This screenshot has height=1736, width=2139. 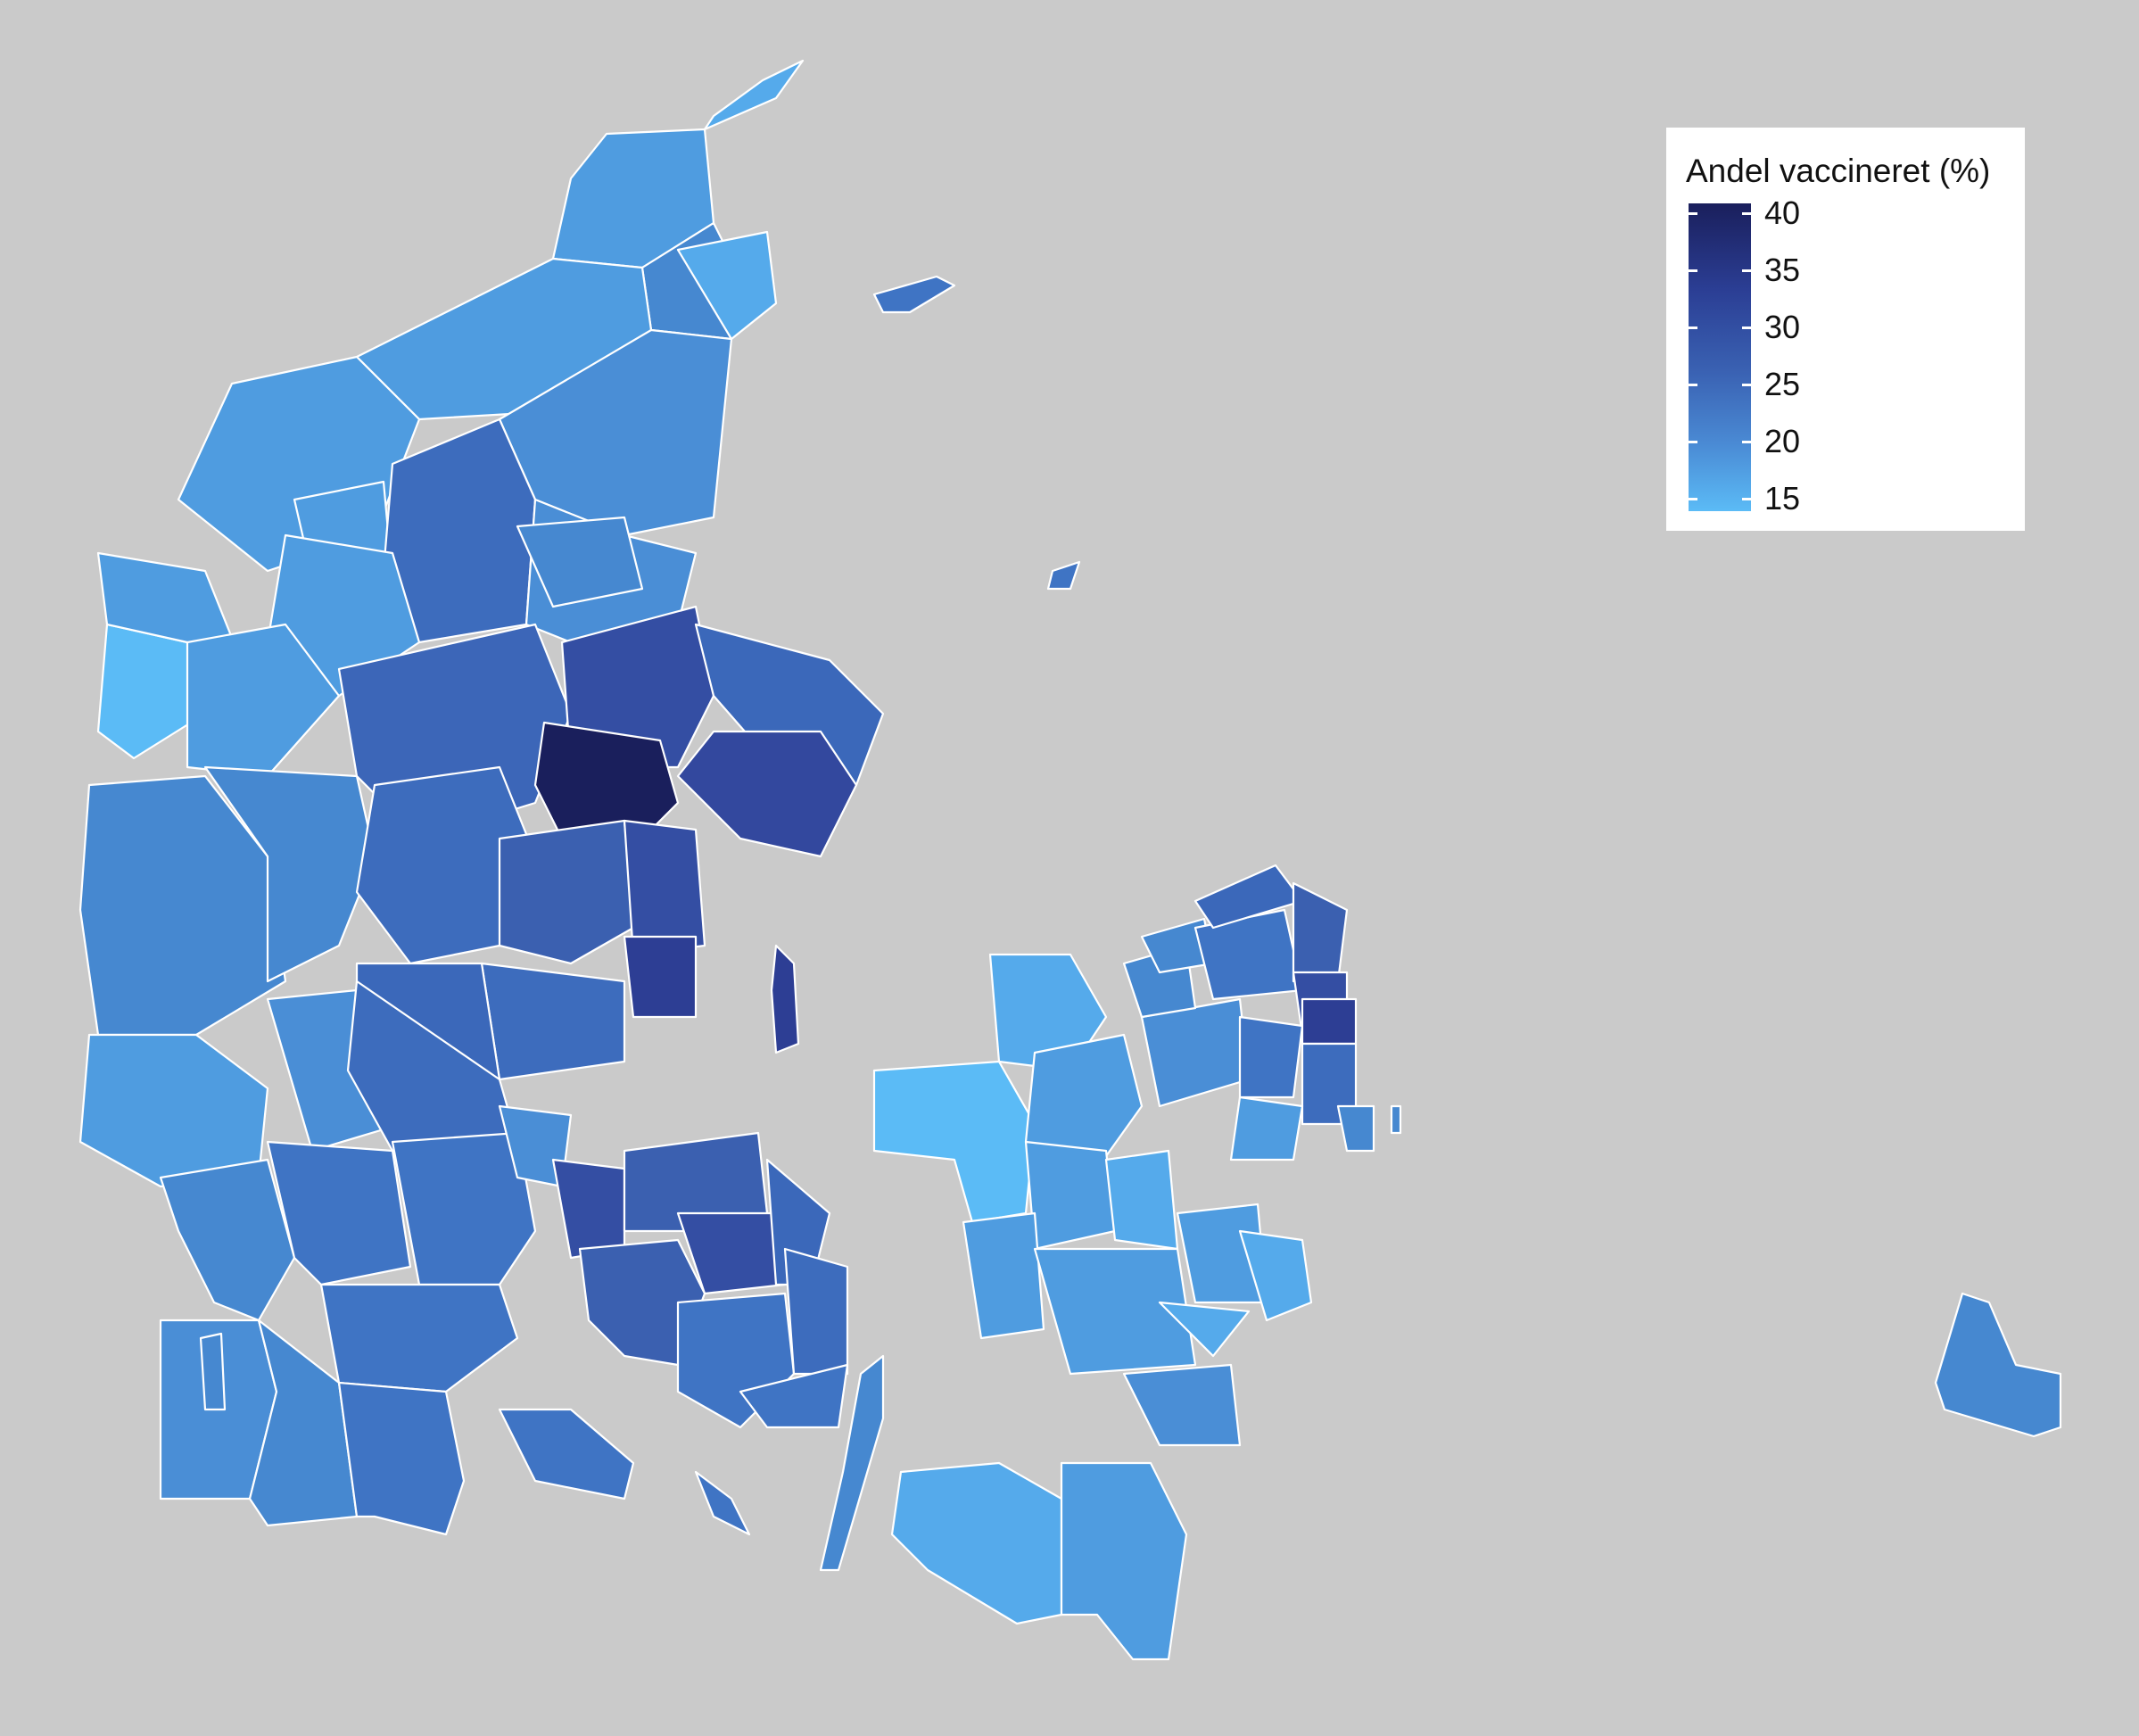 What do you see at coordinates (1782, 270) in the screenshot?
I see `legend-label-35: 35` at bounding box center [1782, 270].